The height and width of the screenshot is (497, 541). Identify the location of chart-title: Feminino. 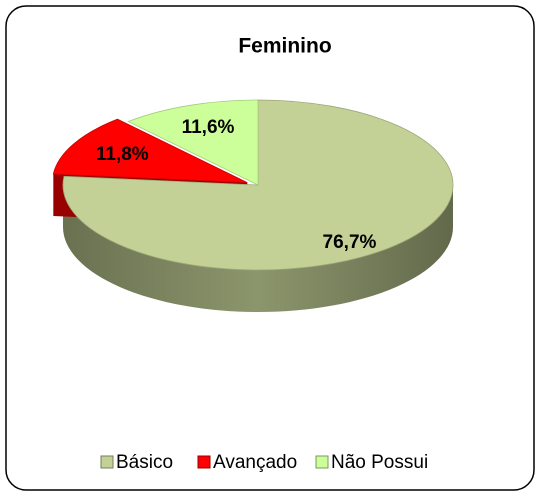
(284, 46).